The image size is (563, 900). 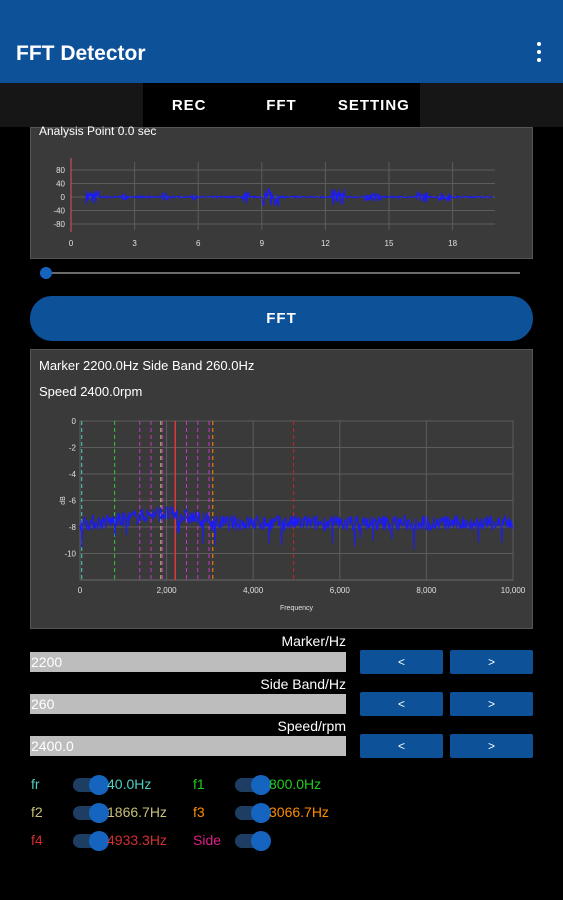 I want to click on fft-button: FFT, so click(x=281, y=318).